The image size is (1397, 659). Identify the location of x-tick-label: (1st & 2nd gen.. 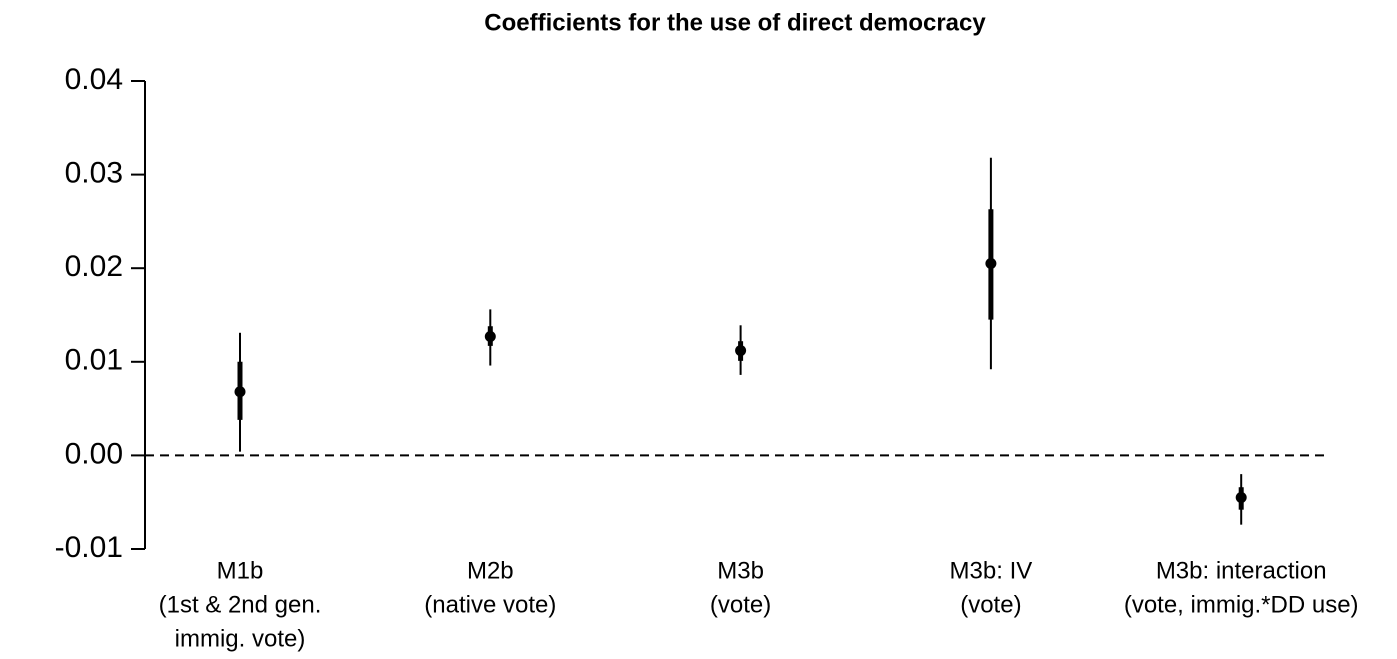
(240, 604).